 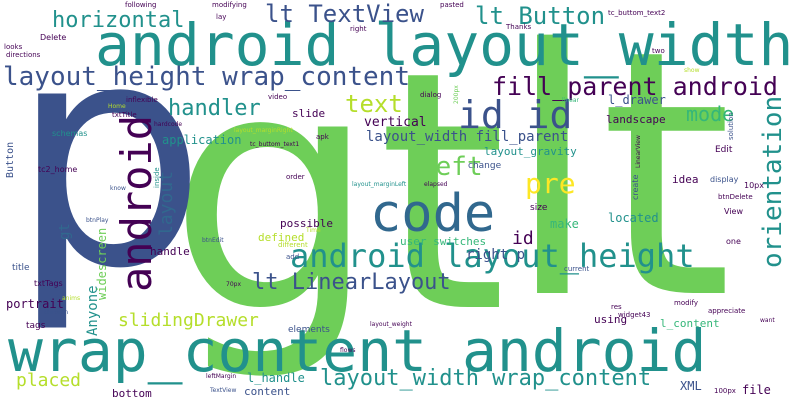 What do you see at coordinates (136, 203) in the screenshot?
I see `word-android-vertical: android` at bounding box center [136, 203].